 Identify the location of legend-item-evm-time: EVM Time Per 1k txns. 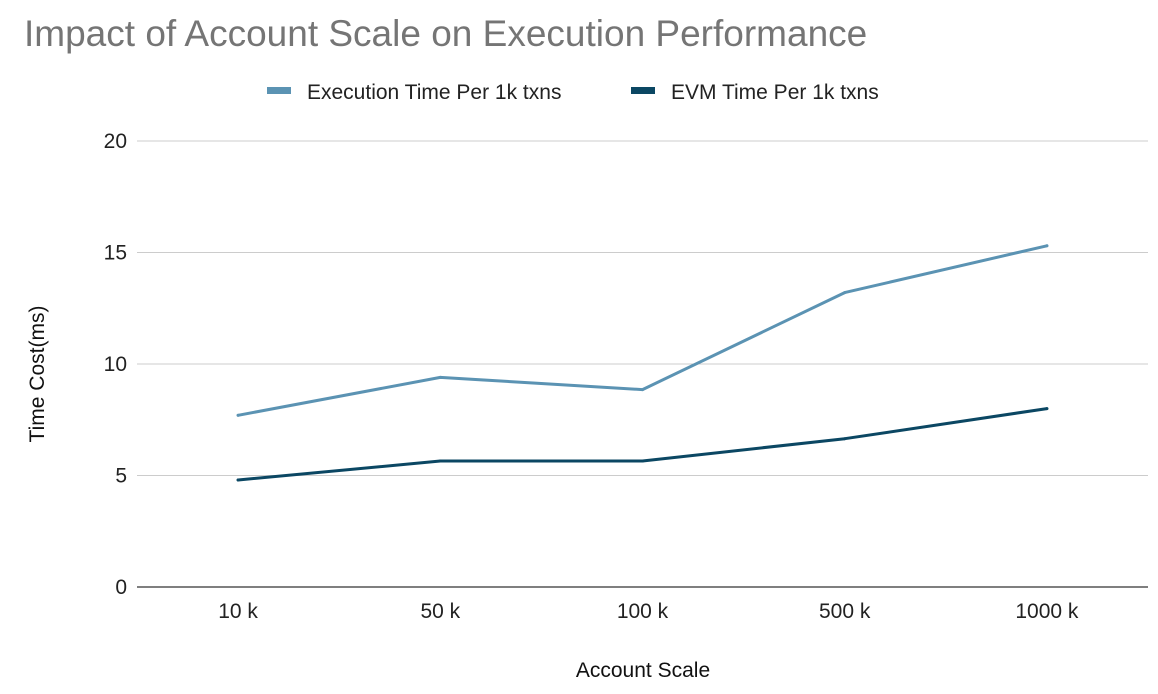
(755, 92).